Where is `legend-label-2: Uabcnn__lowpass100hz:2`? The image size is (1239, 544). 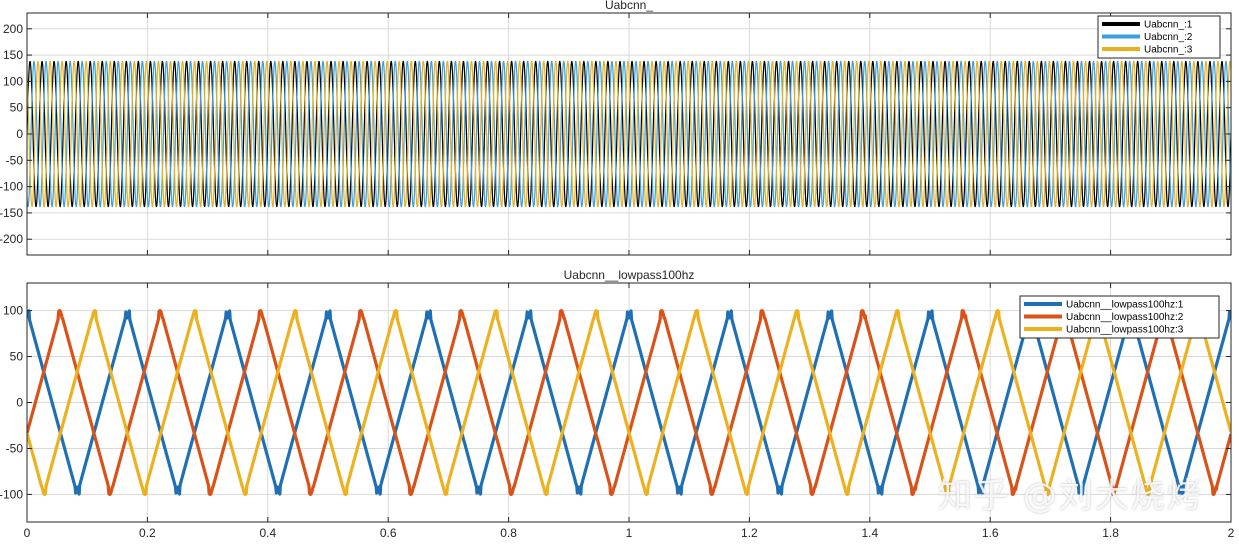
legend-label-2: Uabcnn__lowpass100hz:2 is located at coordinates (1125, 317).